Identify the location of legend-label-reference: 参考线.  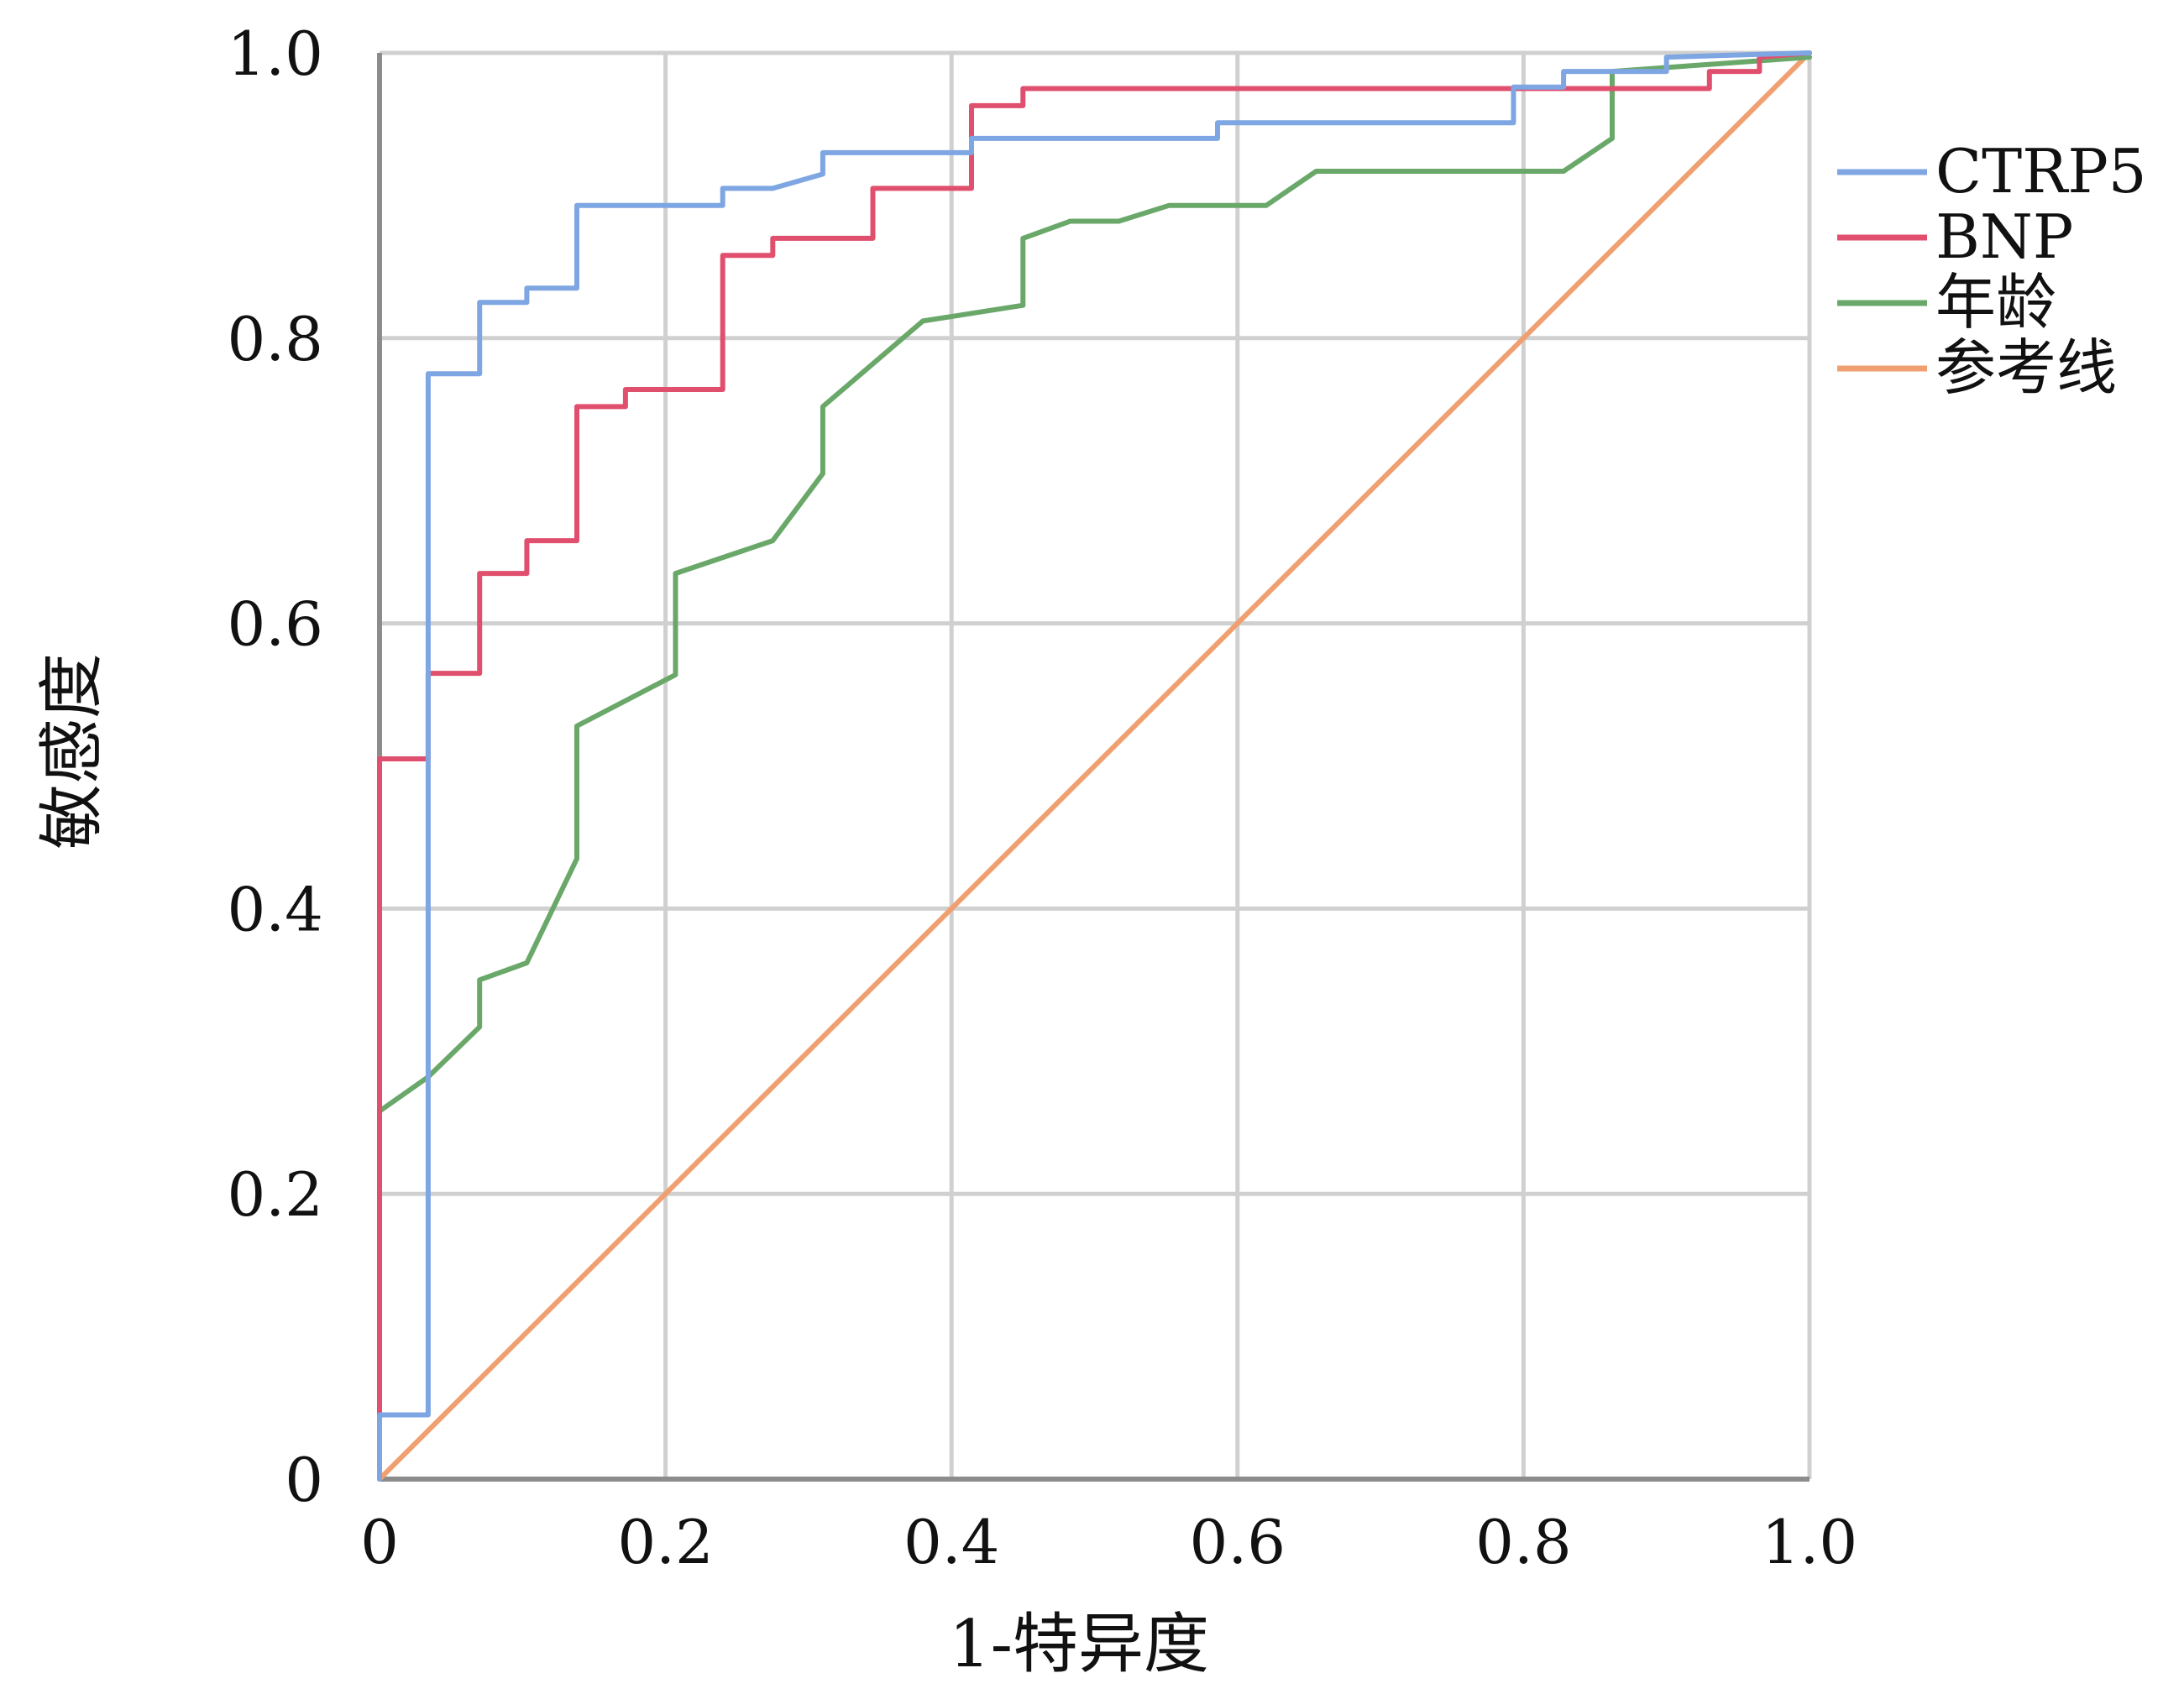
(2026, 367).